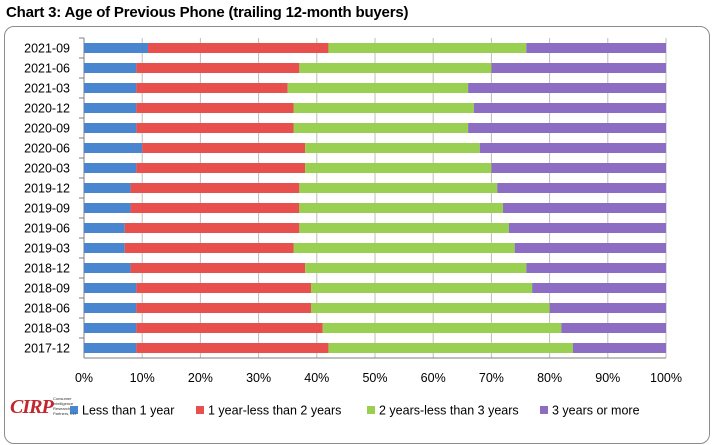 Image resolution: width=713 pixels, height=445 pixels. Describe the element at coordinates (64, 413) in the screenshot. I see `svg-text: Partners, LLC` at that location.